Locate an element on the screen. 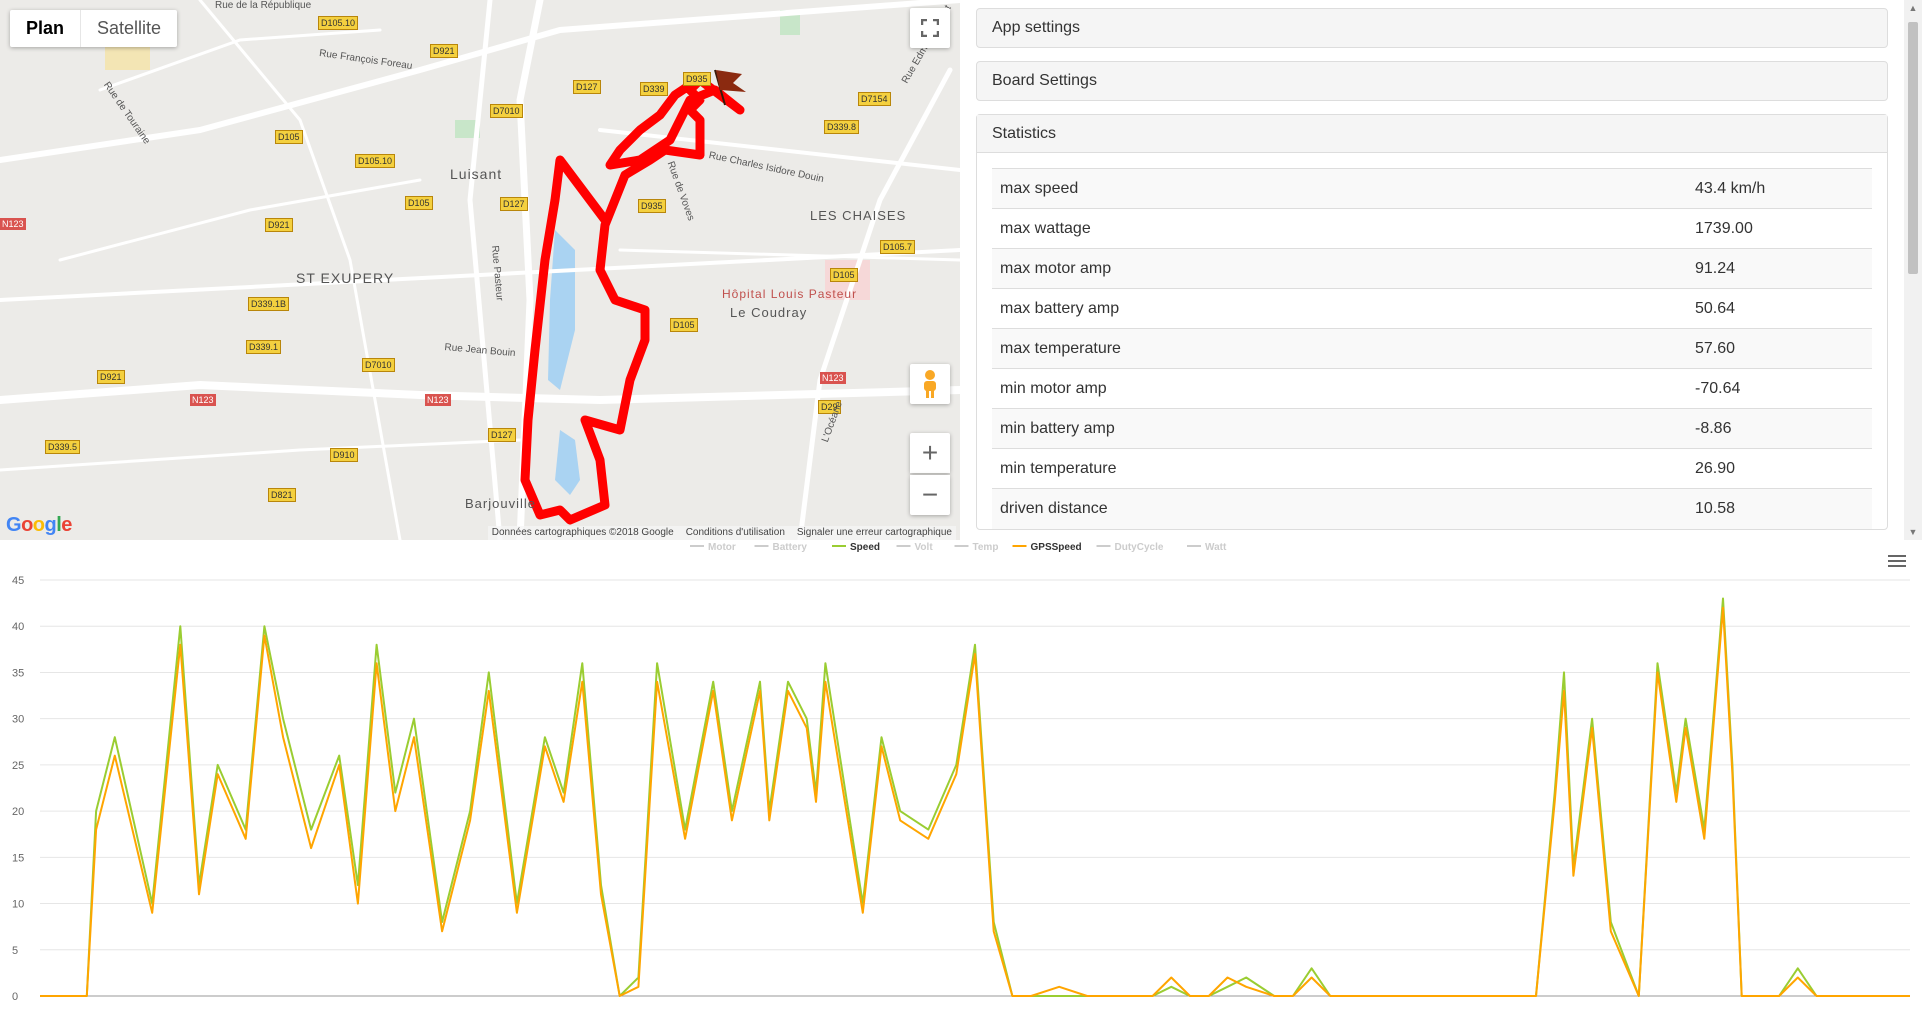 The height and width of the screenshot is (1024, 1922). legend-item: Battery is located at coordinates (781, 547).